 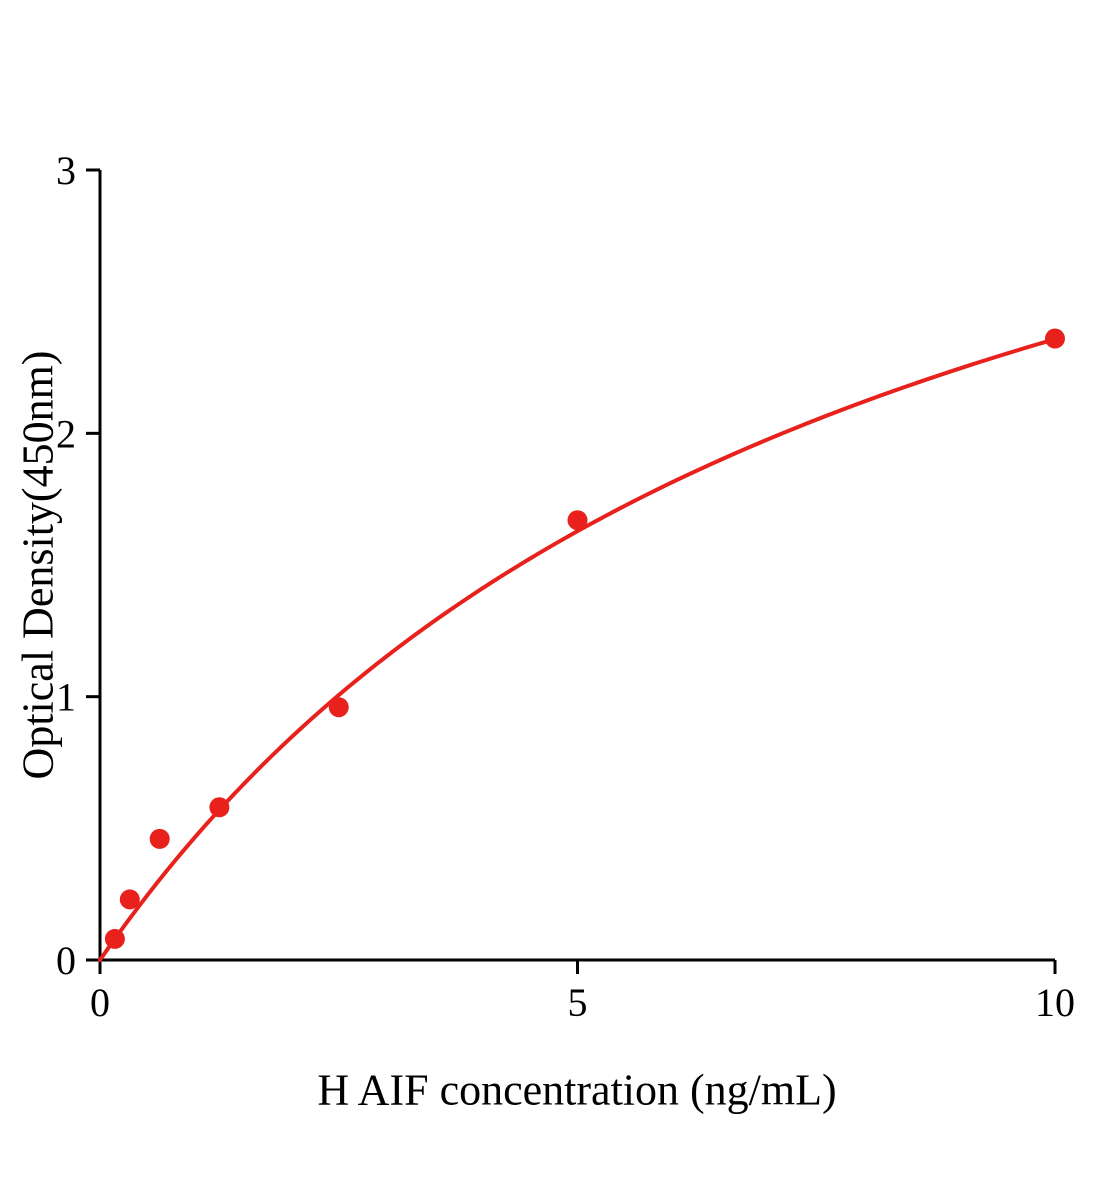 What do you see at coordinates (66, 170) in the screenshot?
I see `y-tick-label: 3` at bounding box center [66, 170].